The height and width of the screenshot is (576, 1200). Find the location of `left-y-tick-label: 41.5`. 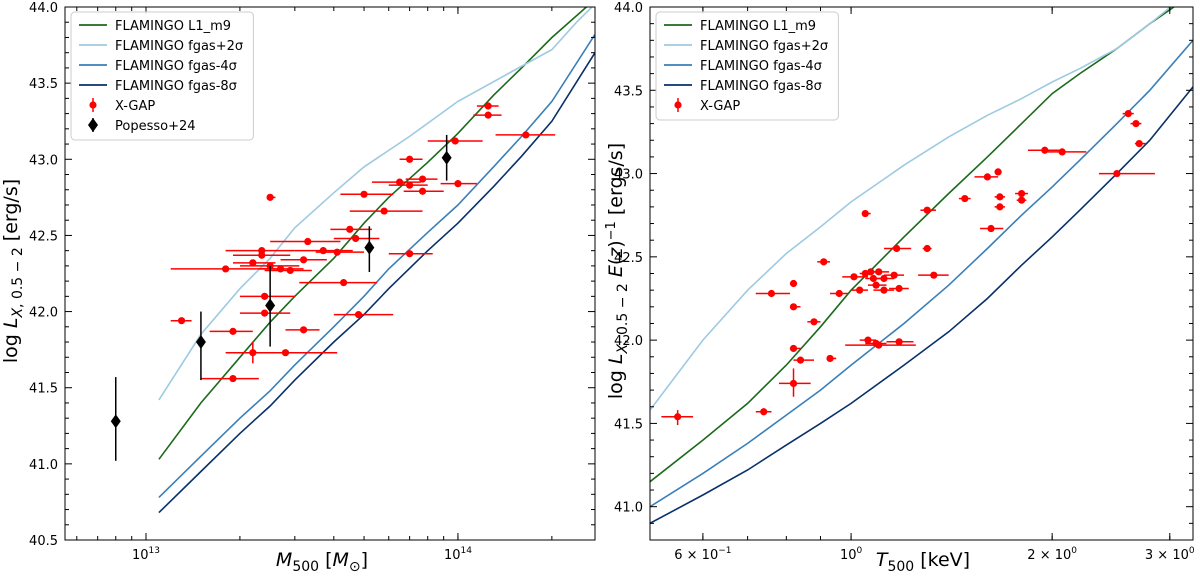

left-y-tick-label: 41.5 is located at coordinates (43, 389).